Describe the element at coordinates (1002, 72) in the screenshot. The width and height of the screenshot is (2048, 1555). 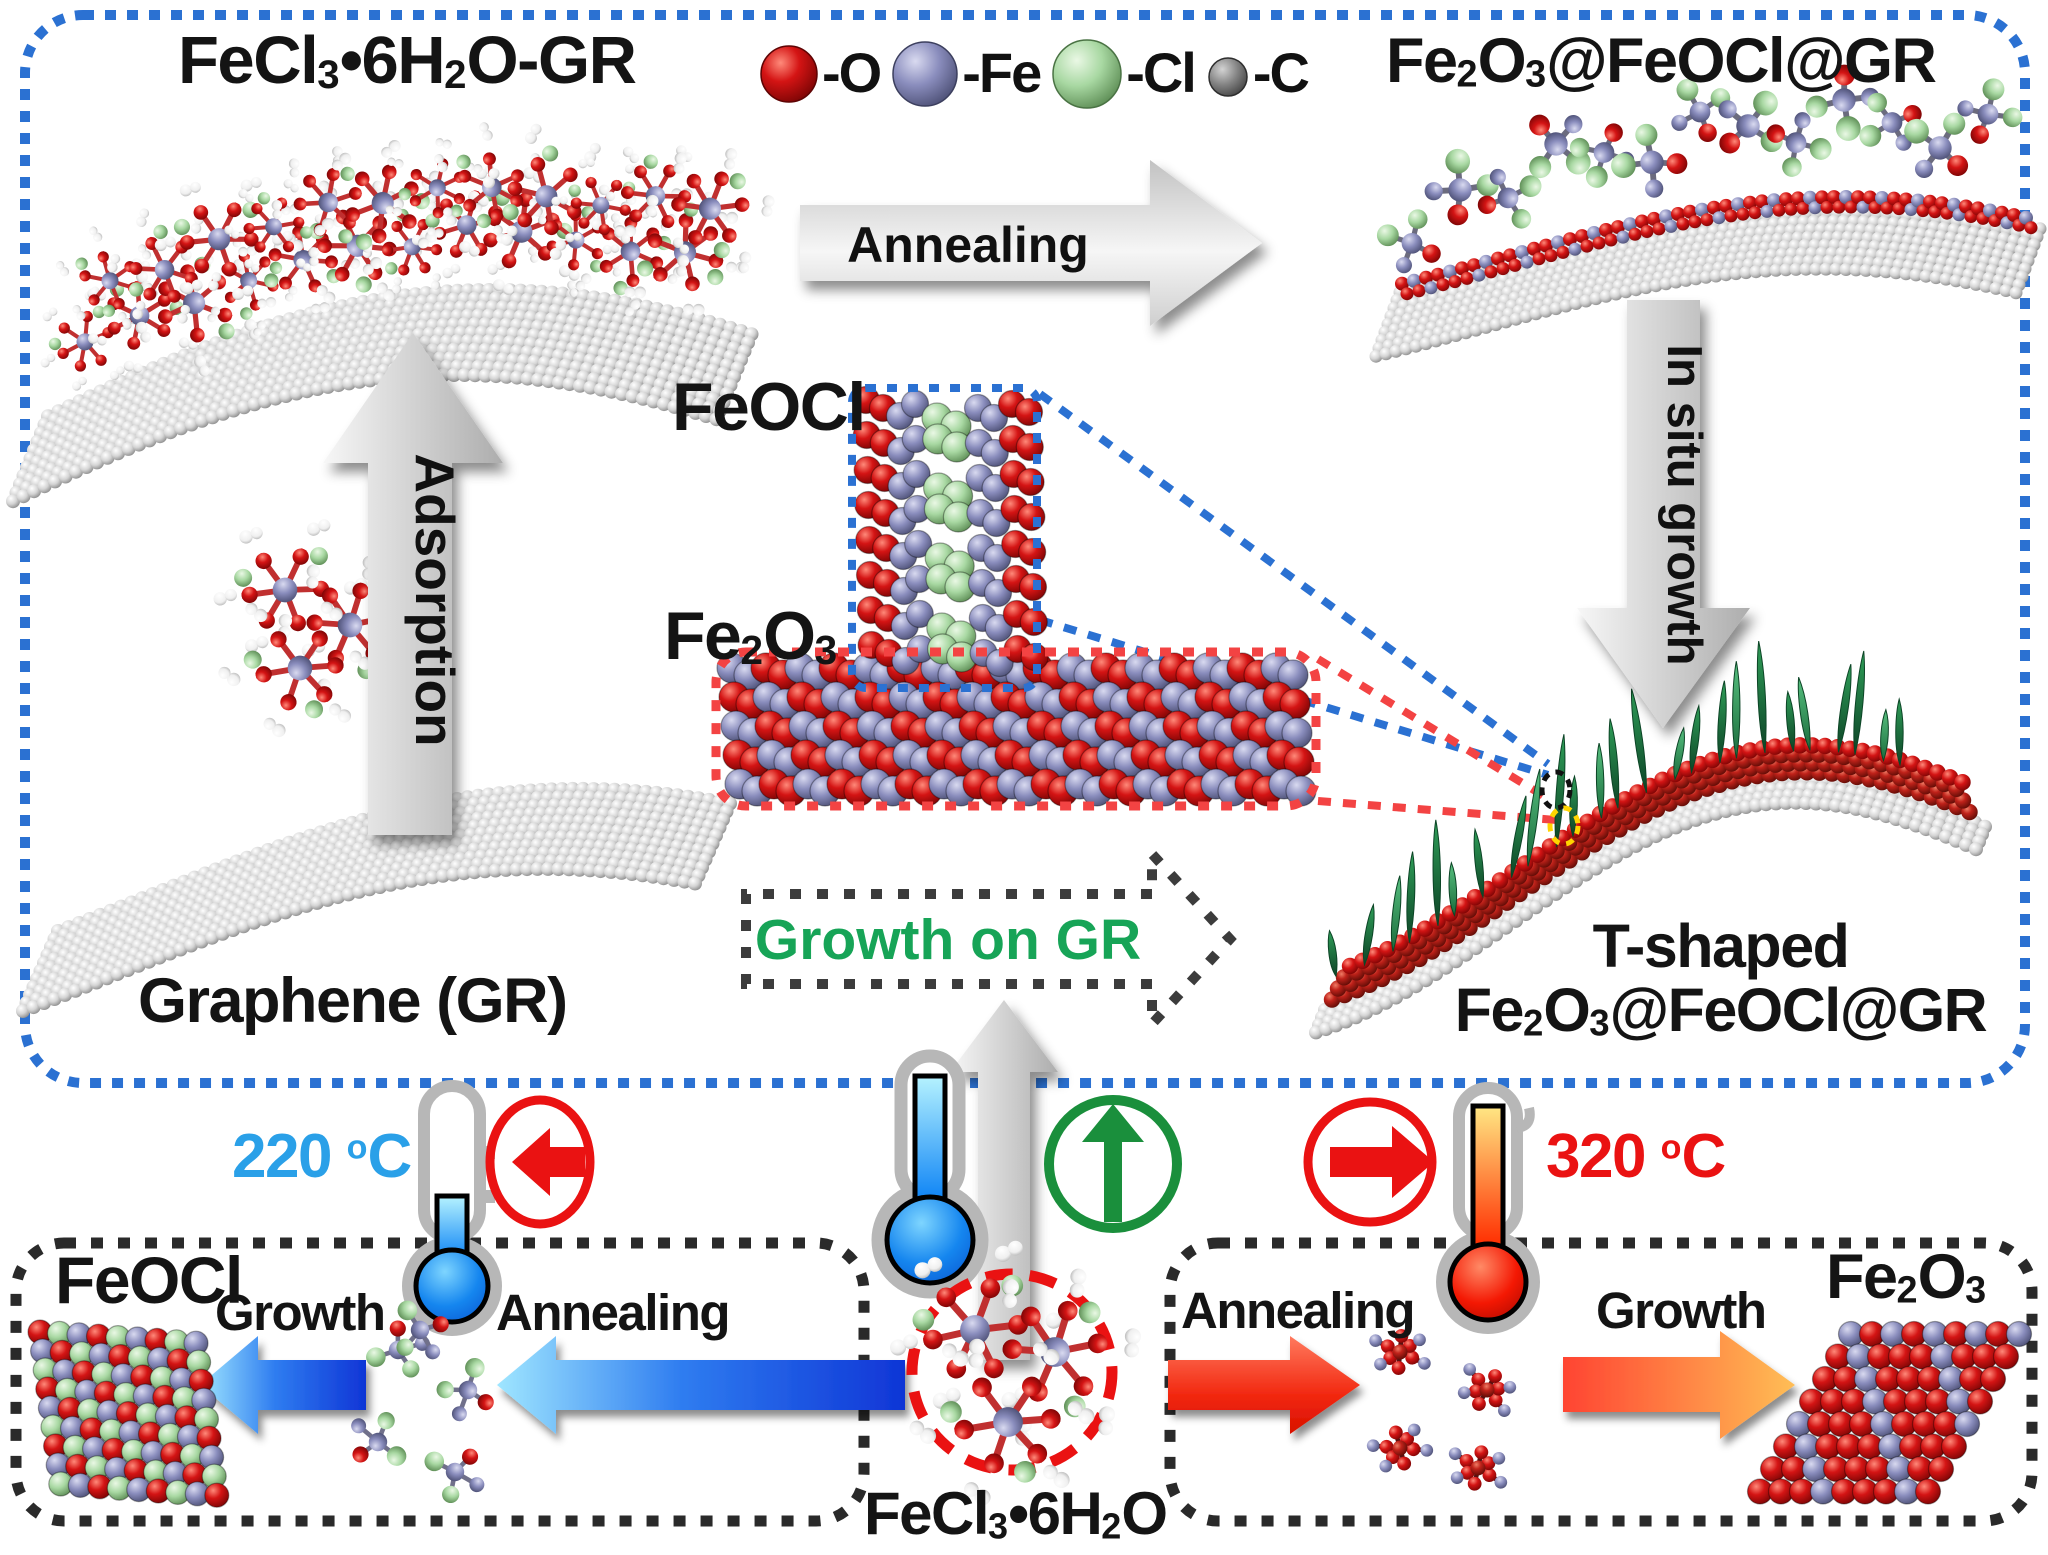
I see `legend-label-fe: -Fe` at that location.